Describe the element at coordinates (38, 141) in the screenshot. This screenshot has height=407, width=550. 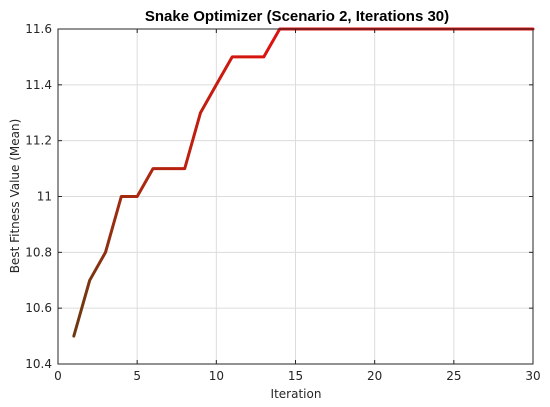
I see `y-tick-label: 11.2` at that location.